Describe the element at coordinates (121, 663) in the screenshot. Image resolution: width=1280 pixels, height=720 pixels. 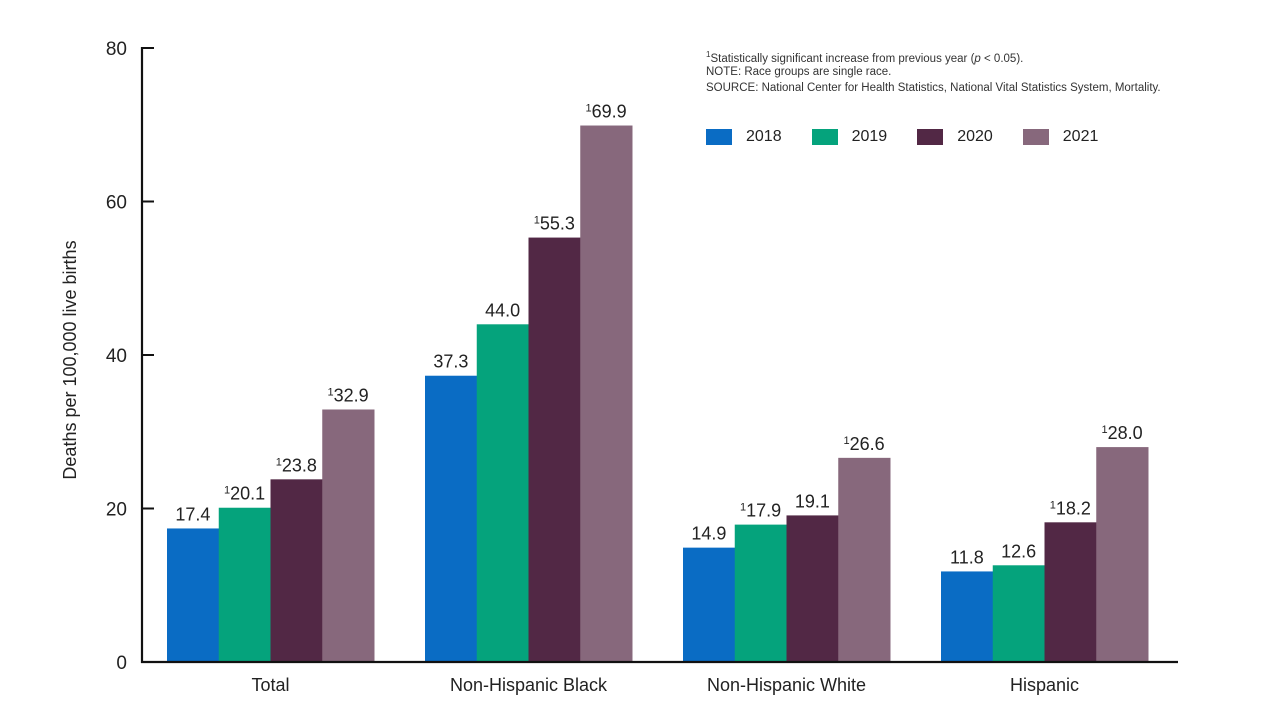
I see `y-tick-label-0: 0` at that location.